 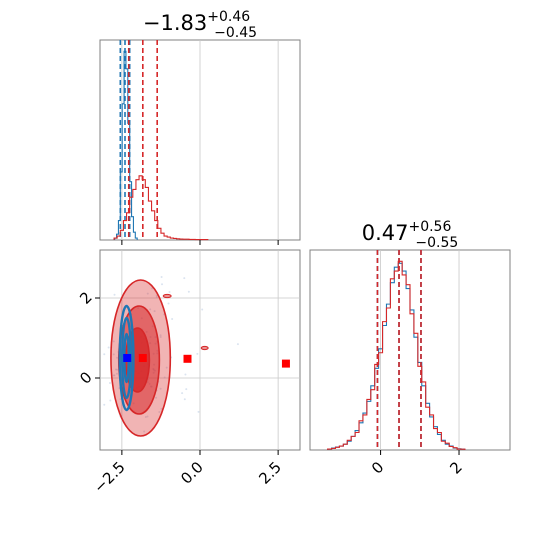 I want to click on hist2-series-1-step, so click(x=396, y=355).